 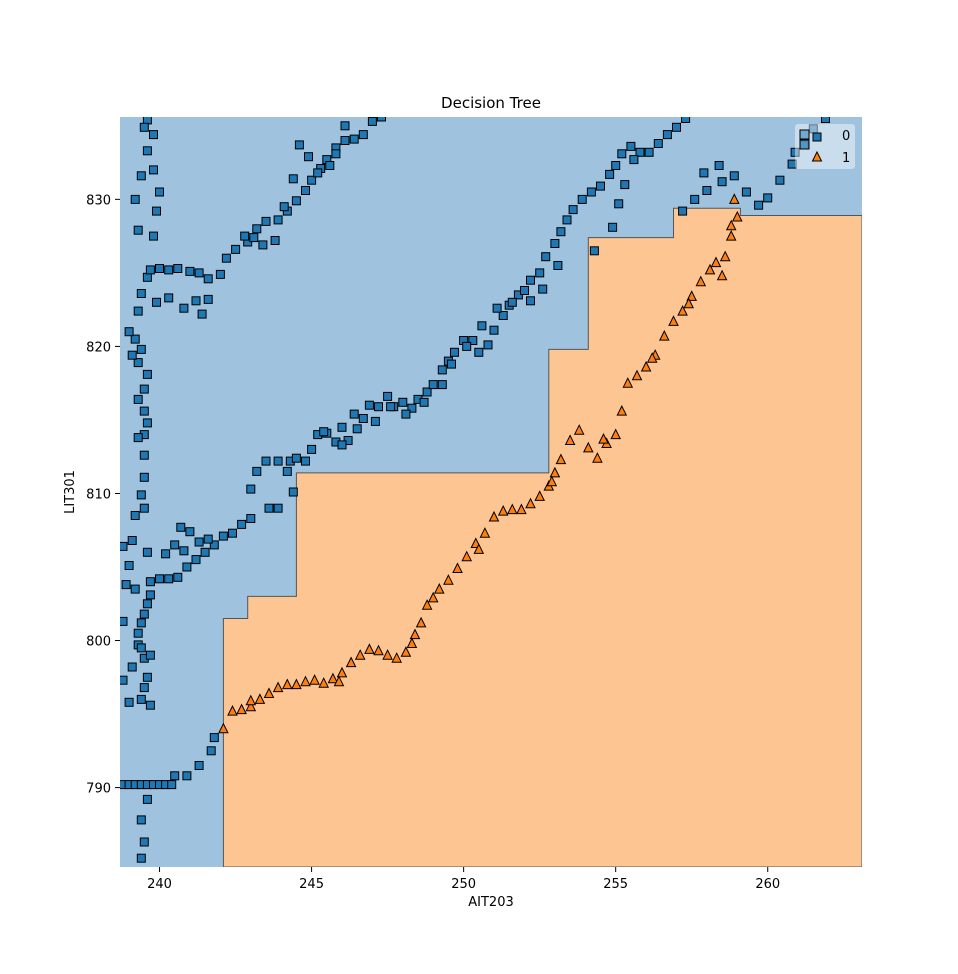 What do you see at coordinates (804, 144) in the screenshot?
I see `legend-square-marker-bg` at bounding box center [804, 144].